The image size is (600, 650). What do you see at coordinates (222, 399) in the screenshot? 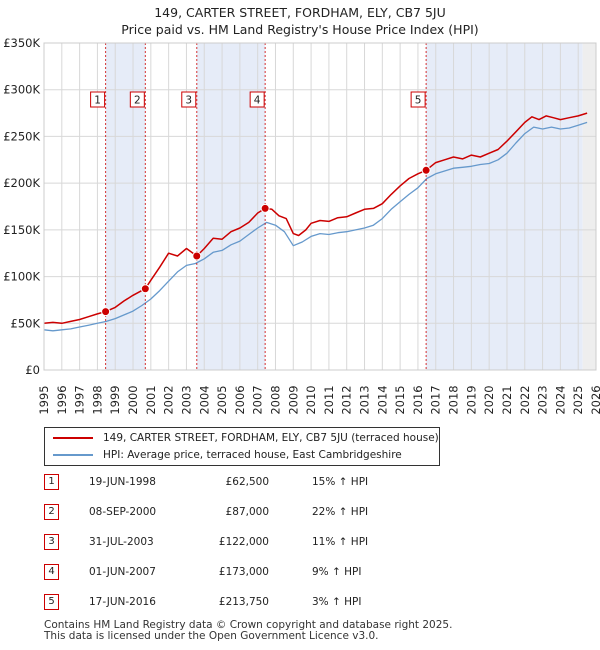
I see `x-tick-label: 2005` at bounding box center [222, 399].